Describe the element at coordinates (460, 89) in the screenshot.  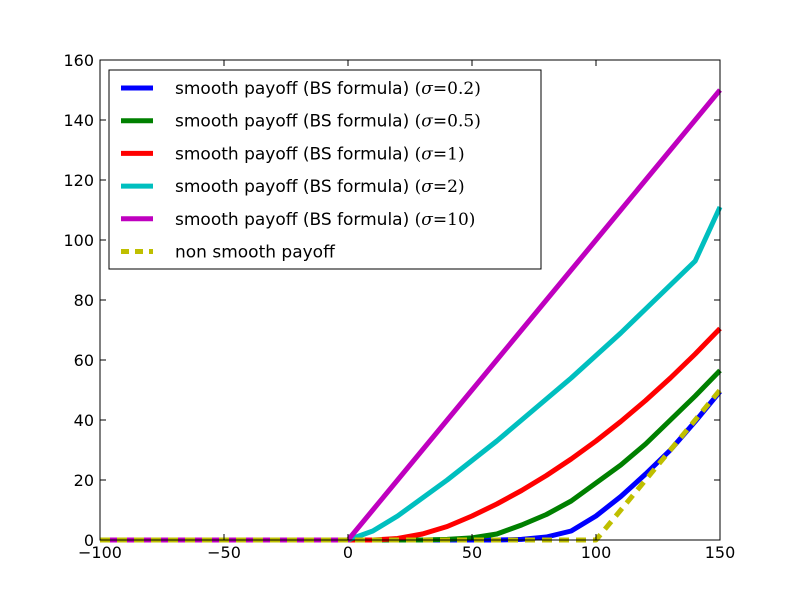
I see `legend-sigma-value: 0.2` at that location.